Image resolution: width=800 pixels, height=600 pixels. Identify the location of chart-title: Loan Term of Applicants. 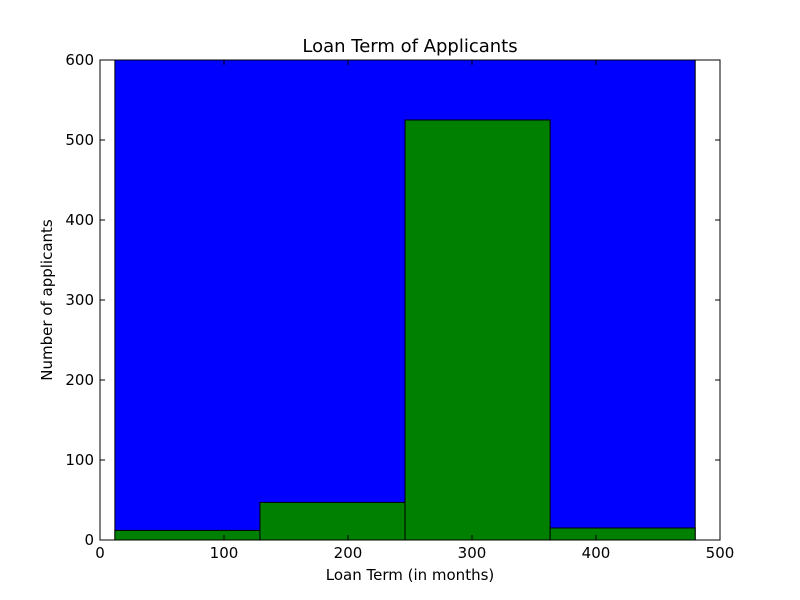
(409, 46).